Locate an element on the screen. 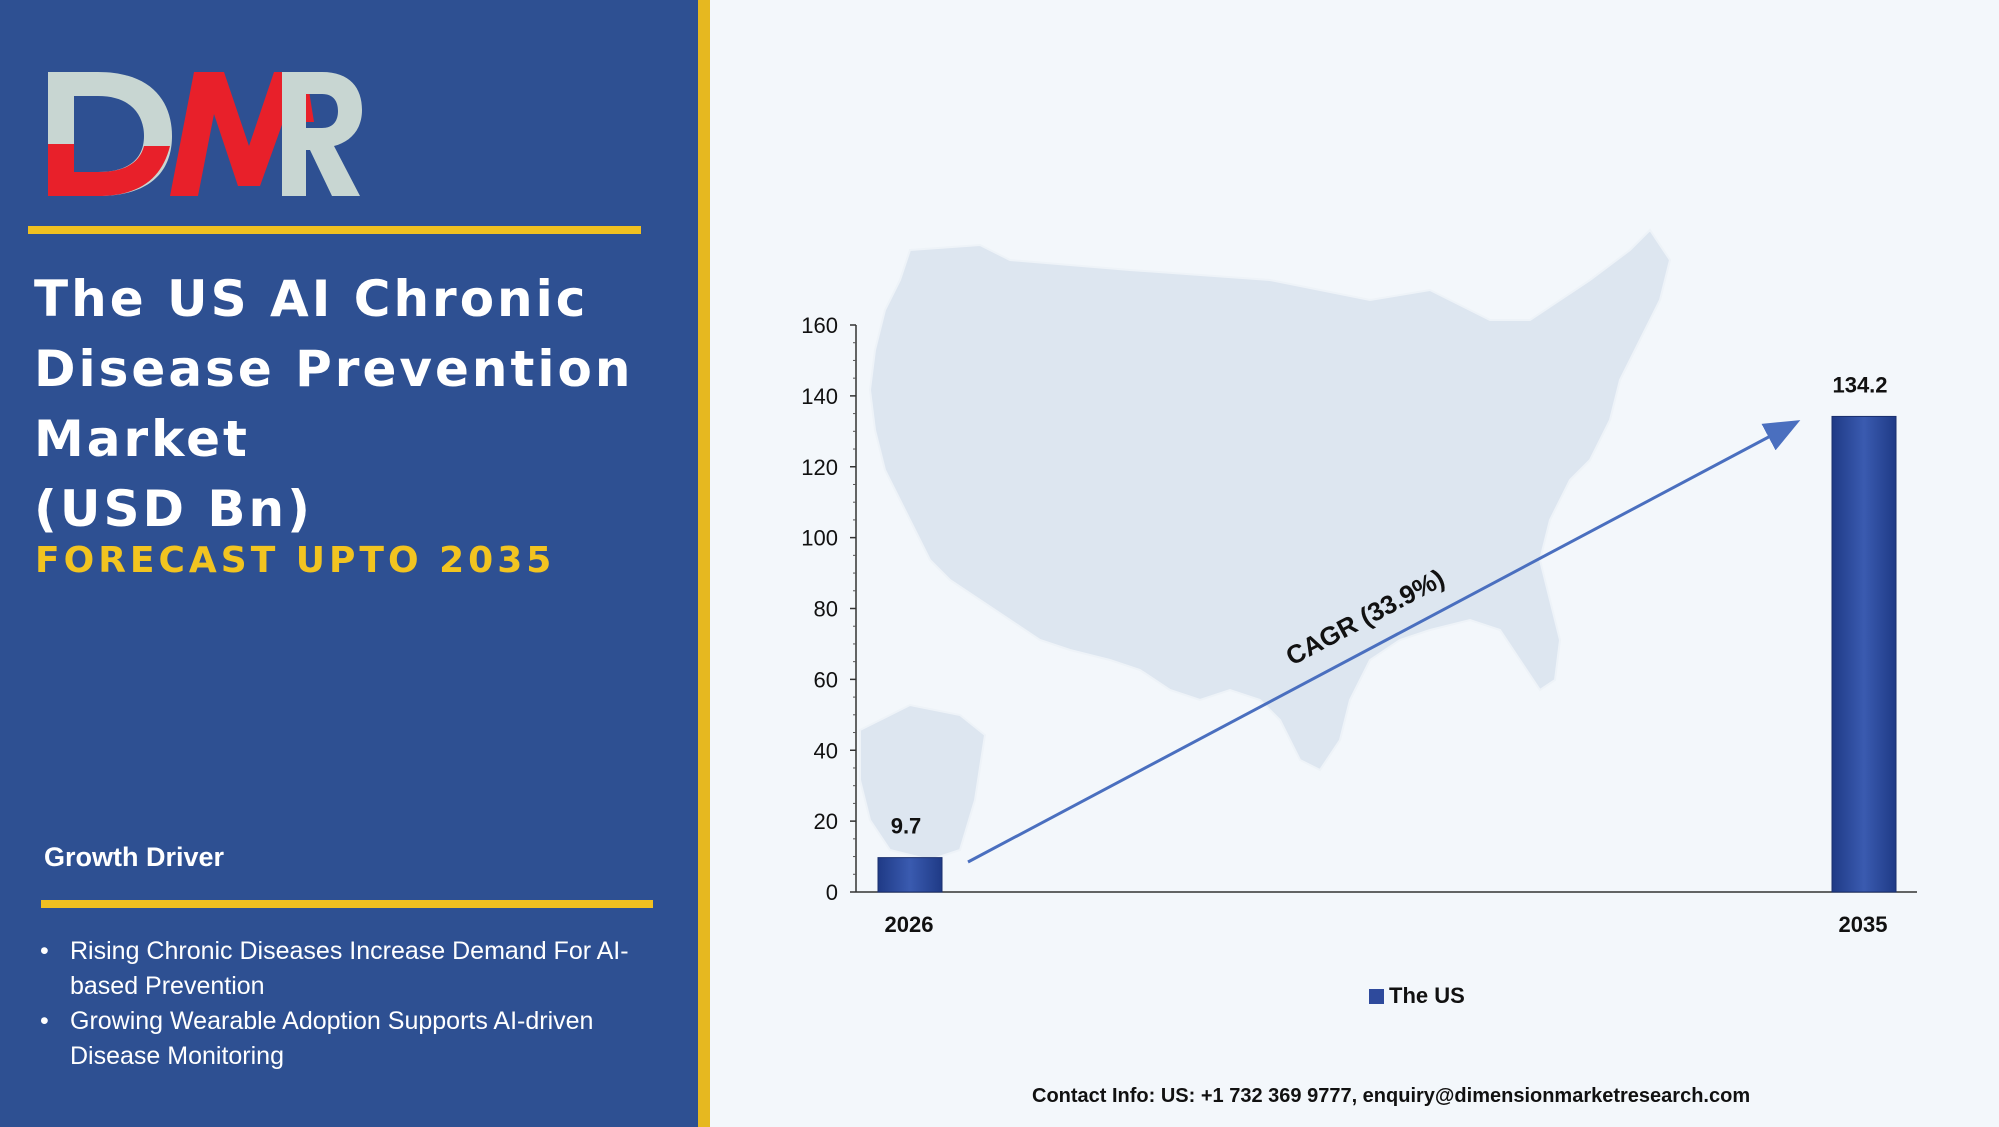  x-tick-label: 2035 is located at coordinates (1863, 924).